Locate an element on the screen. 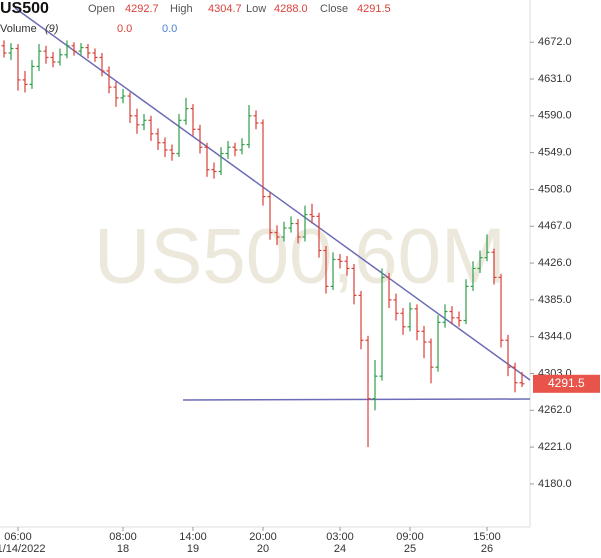 The width and height of the screenshot is (601, 558). x-tick-label: 08:00 is located at coordinates (123, 537).